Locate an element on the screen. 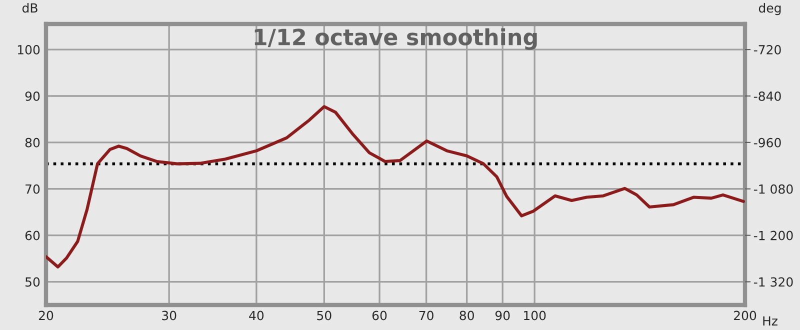 Image resolution: width=800 pixels, height=330 pixels. y2-tick-label: -1 200 is located at coordinates (773, 235).